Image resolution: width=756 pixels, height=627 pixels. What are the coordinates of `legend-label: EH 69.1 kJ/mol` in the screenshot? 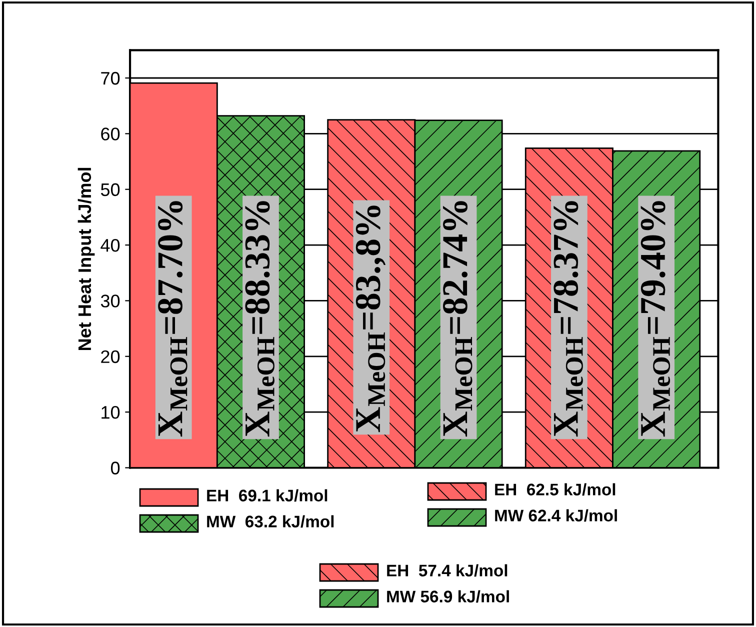 It's located at (267, 495).